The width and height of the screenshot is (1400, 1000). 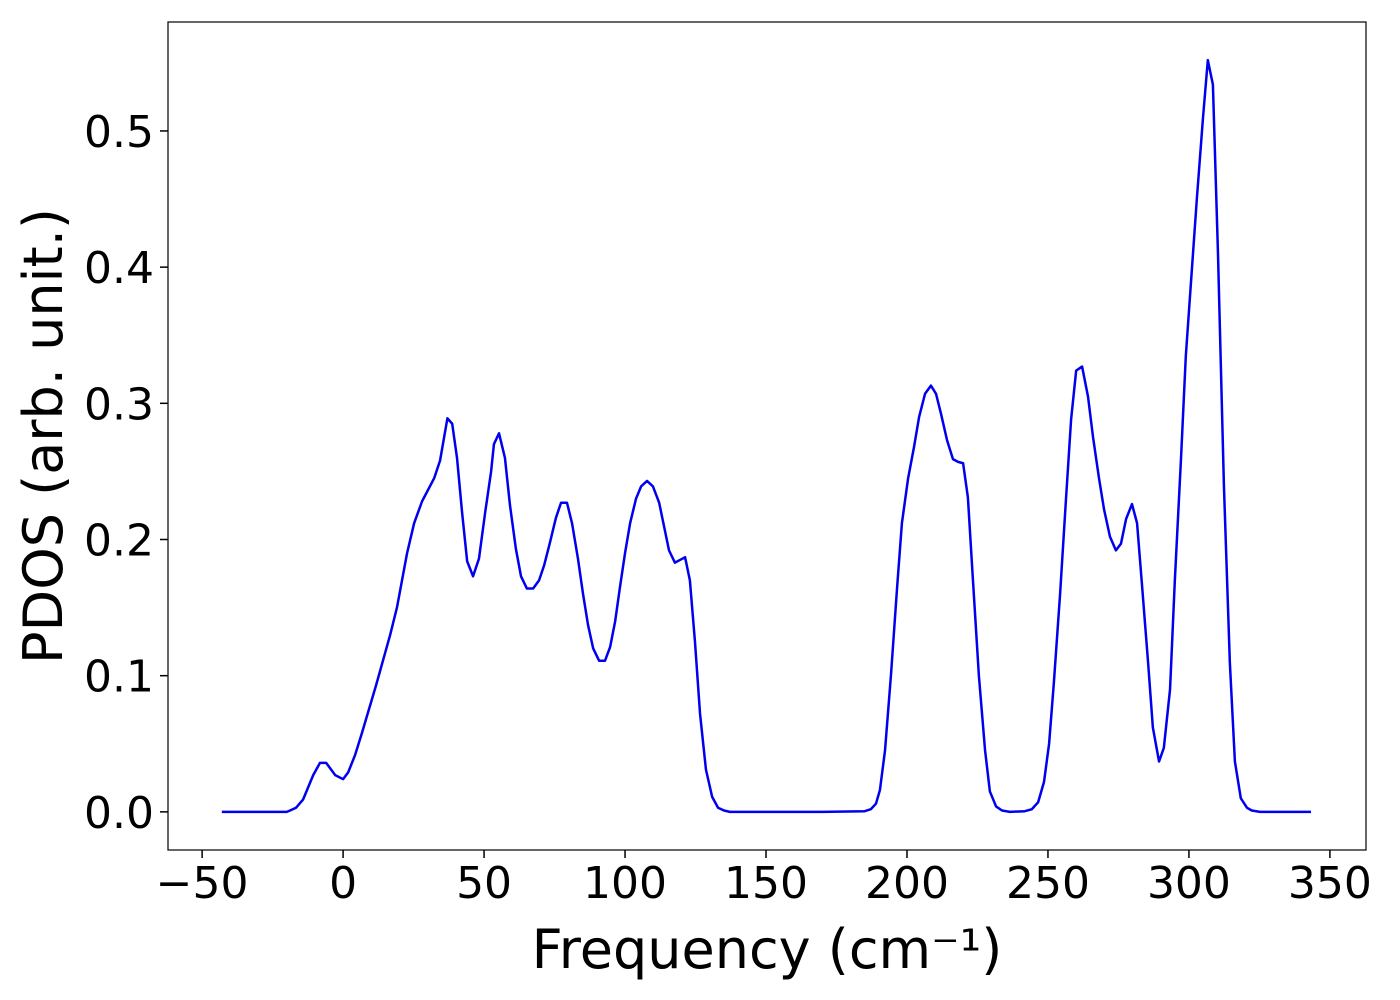 What do you see at coordinates (119, 677) in the screenshot?
I see `y-tick-label: 0.1` at bounding box center [119, 677].